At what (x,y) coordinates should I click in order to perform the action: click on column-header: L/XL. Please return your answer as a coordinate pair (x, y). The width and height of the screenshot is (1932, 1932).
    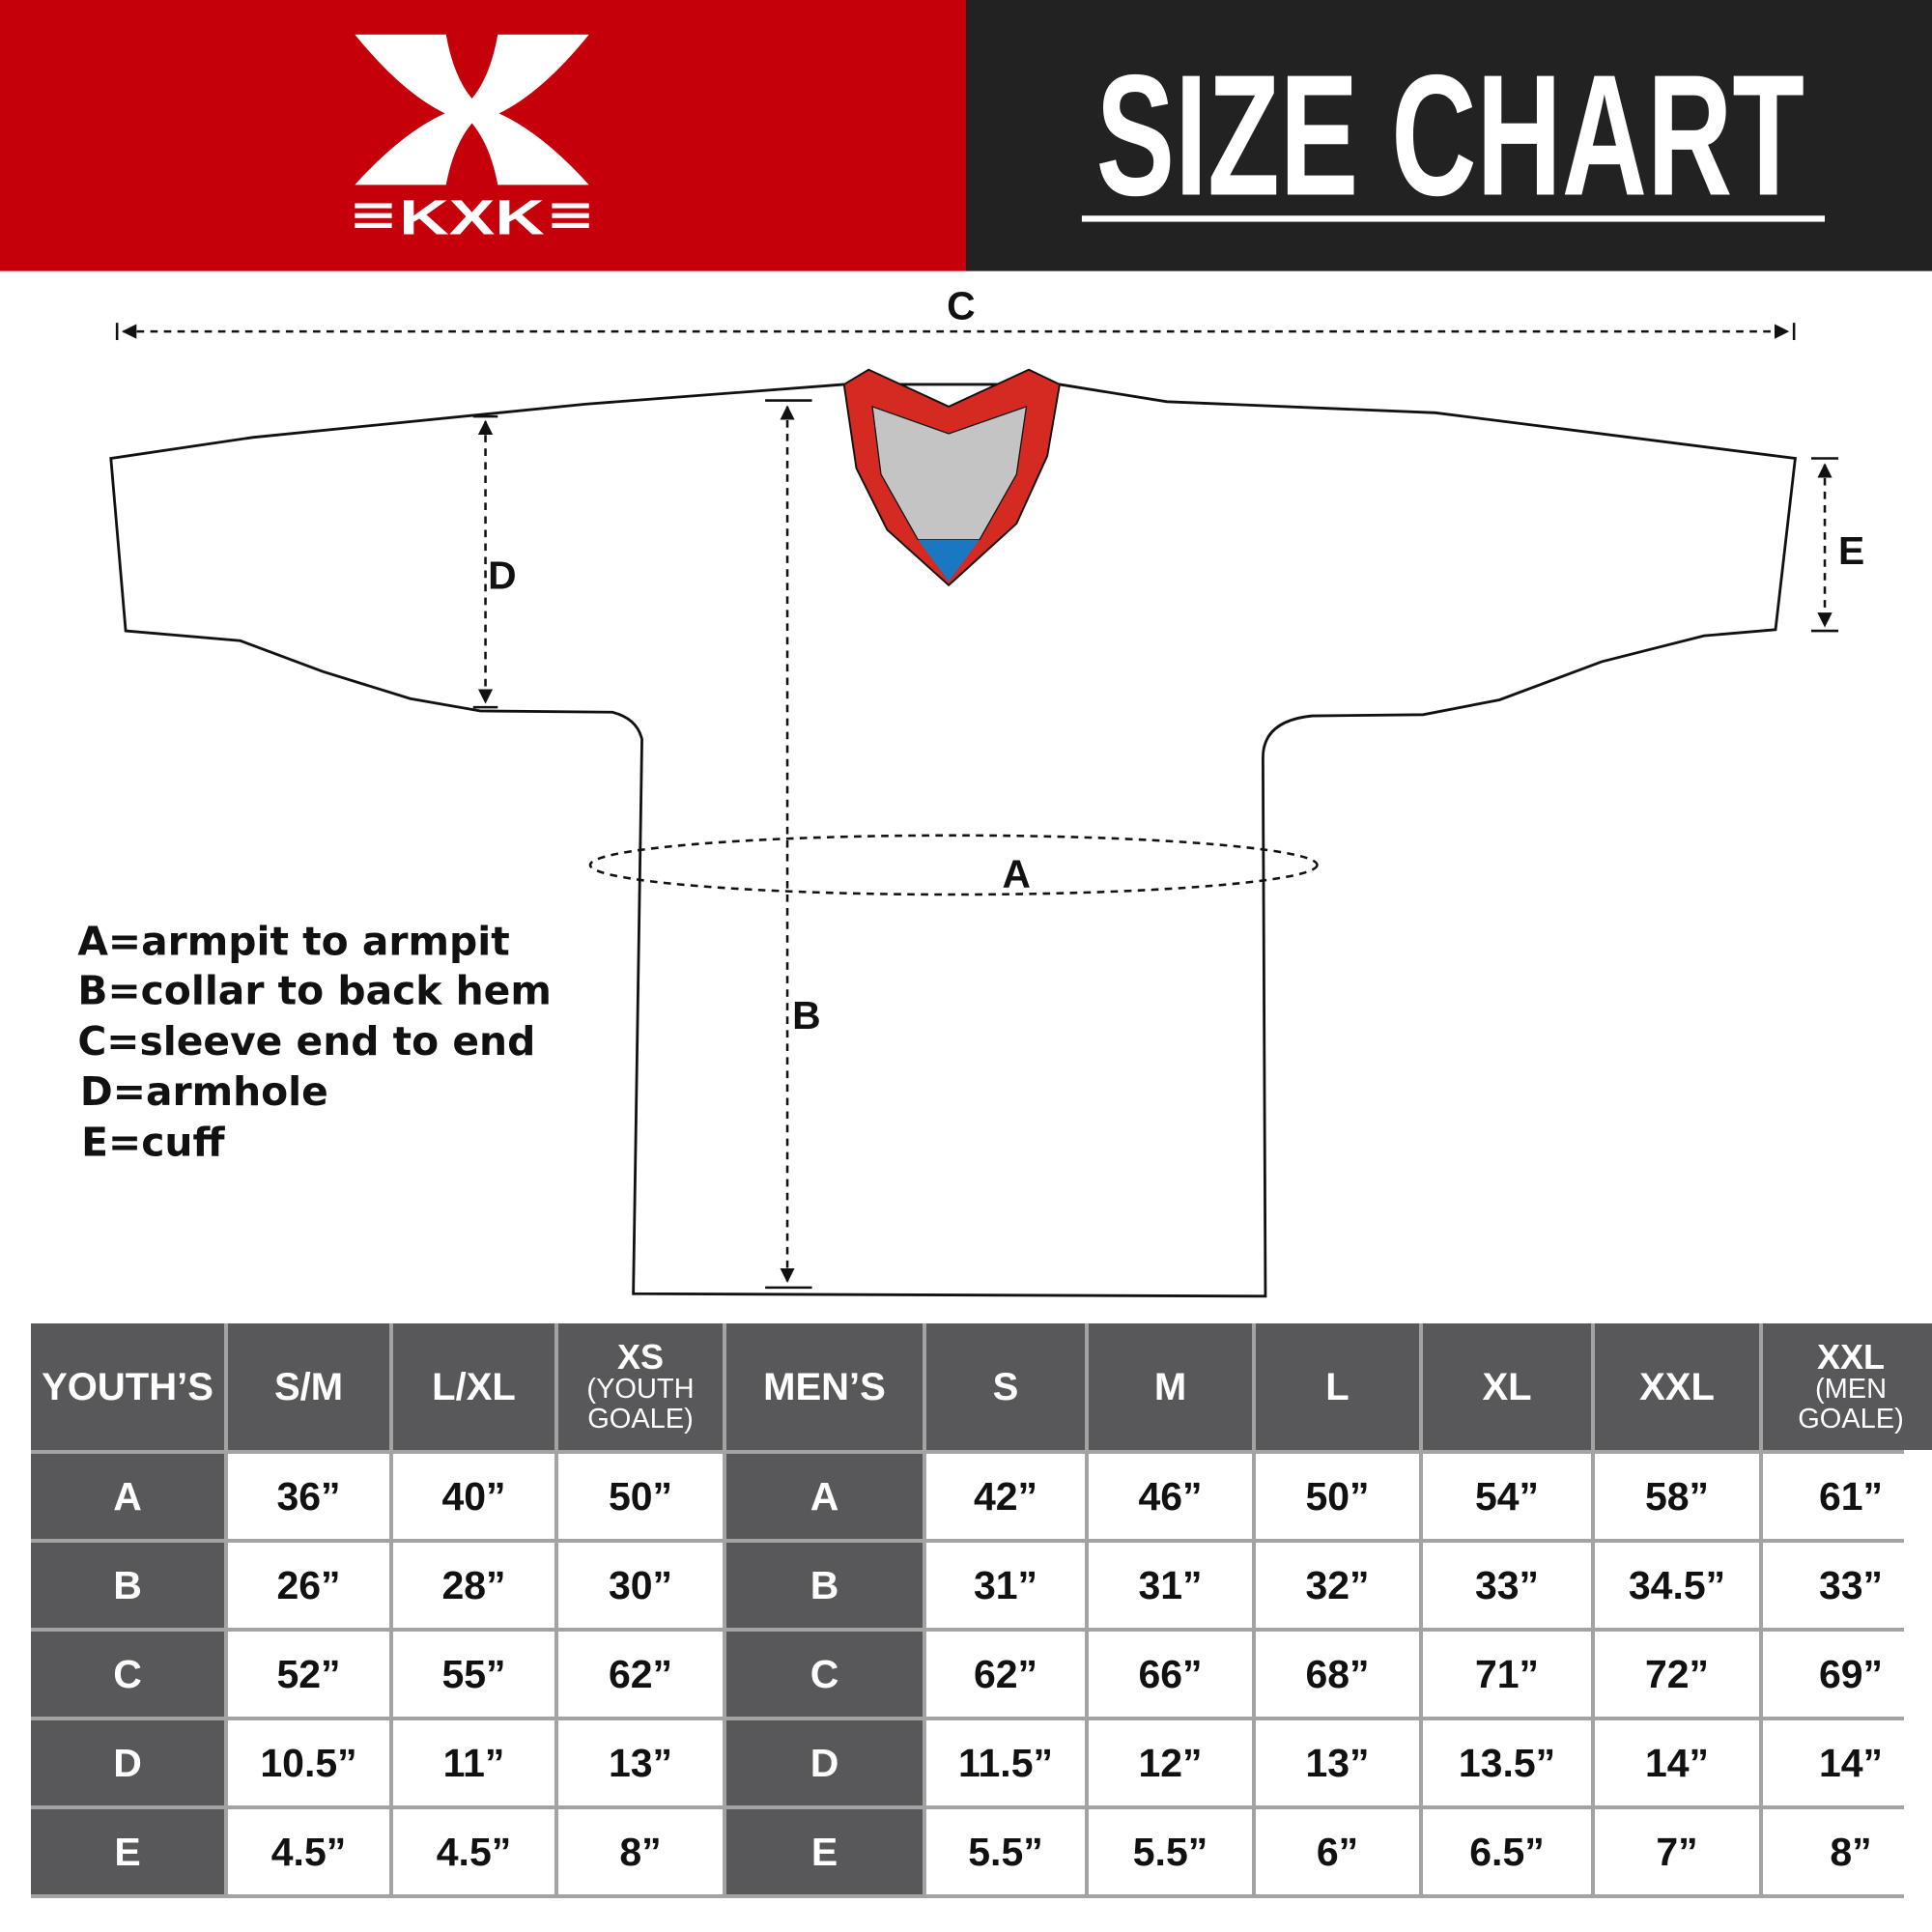
    Looking at the image, I should click on (473, 1386).